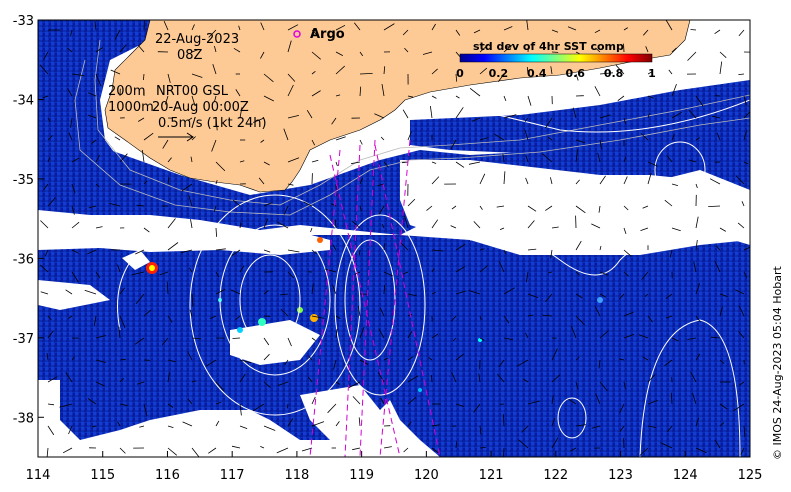  What do you see at coordinates (620, 475) in the screenshot?
I see `lon-tick-label: 123` at bounding box center [620, 475].